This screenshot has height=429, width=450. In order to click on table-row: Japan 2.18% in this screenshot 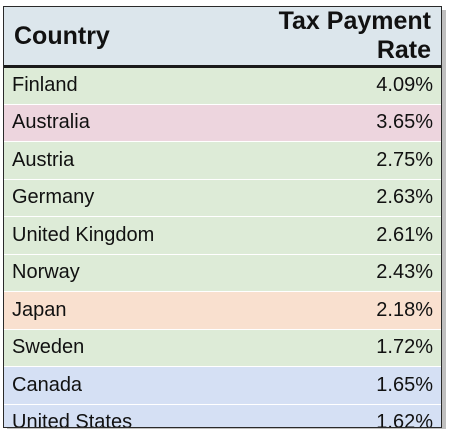, I will do `click(222, 310)`.